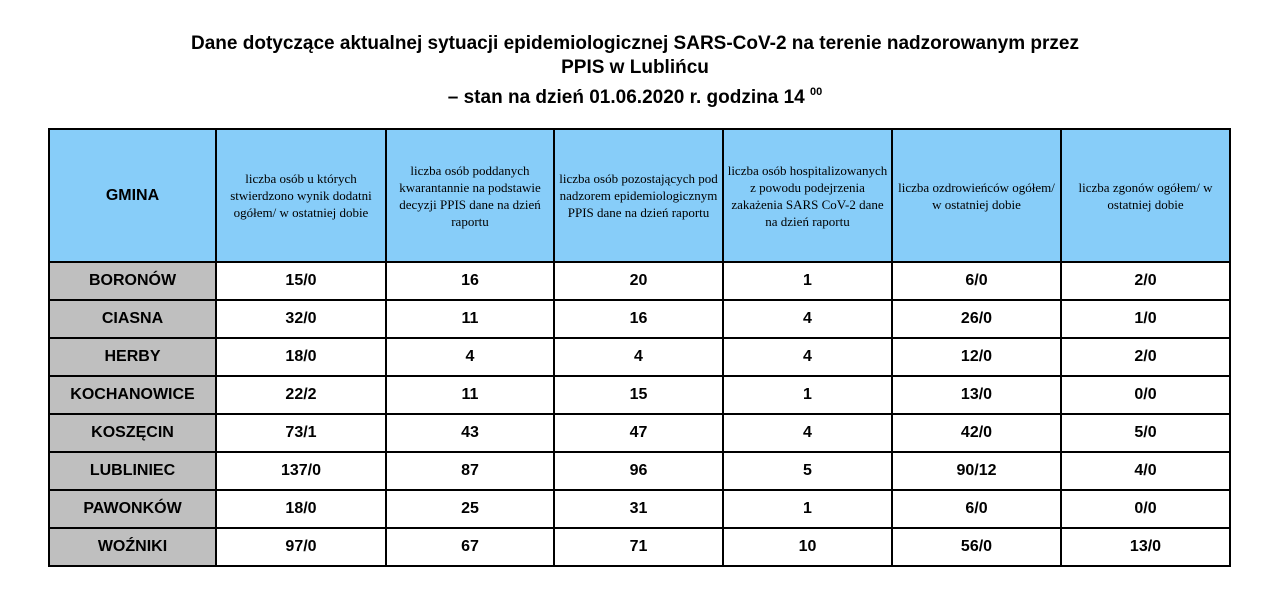 This screenshot has width=1270, height=611. What do you see at coordinates (1145, 319) in the screenshot?
I see `value-cell: 1/0` at bounding box center [1145, 319].